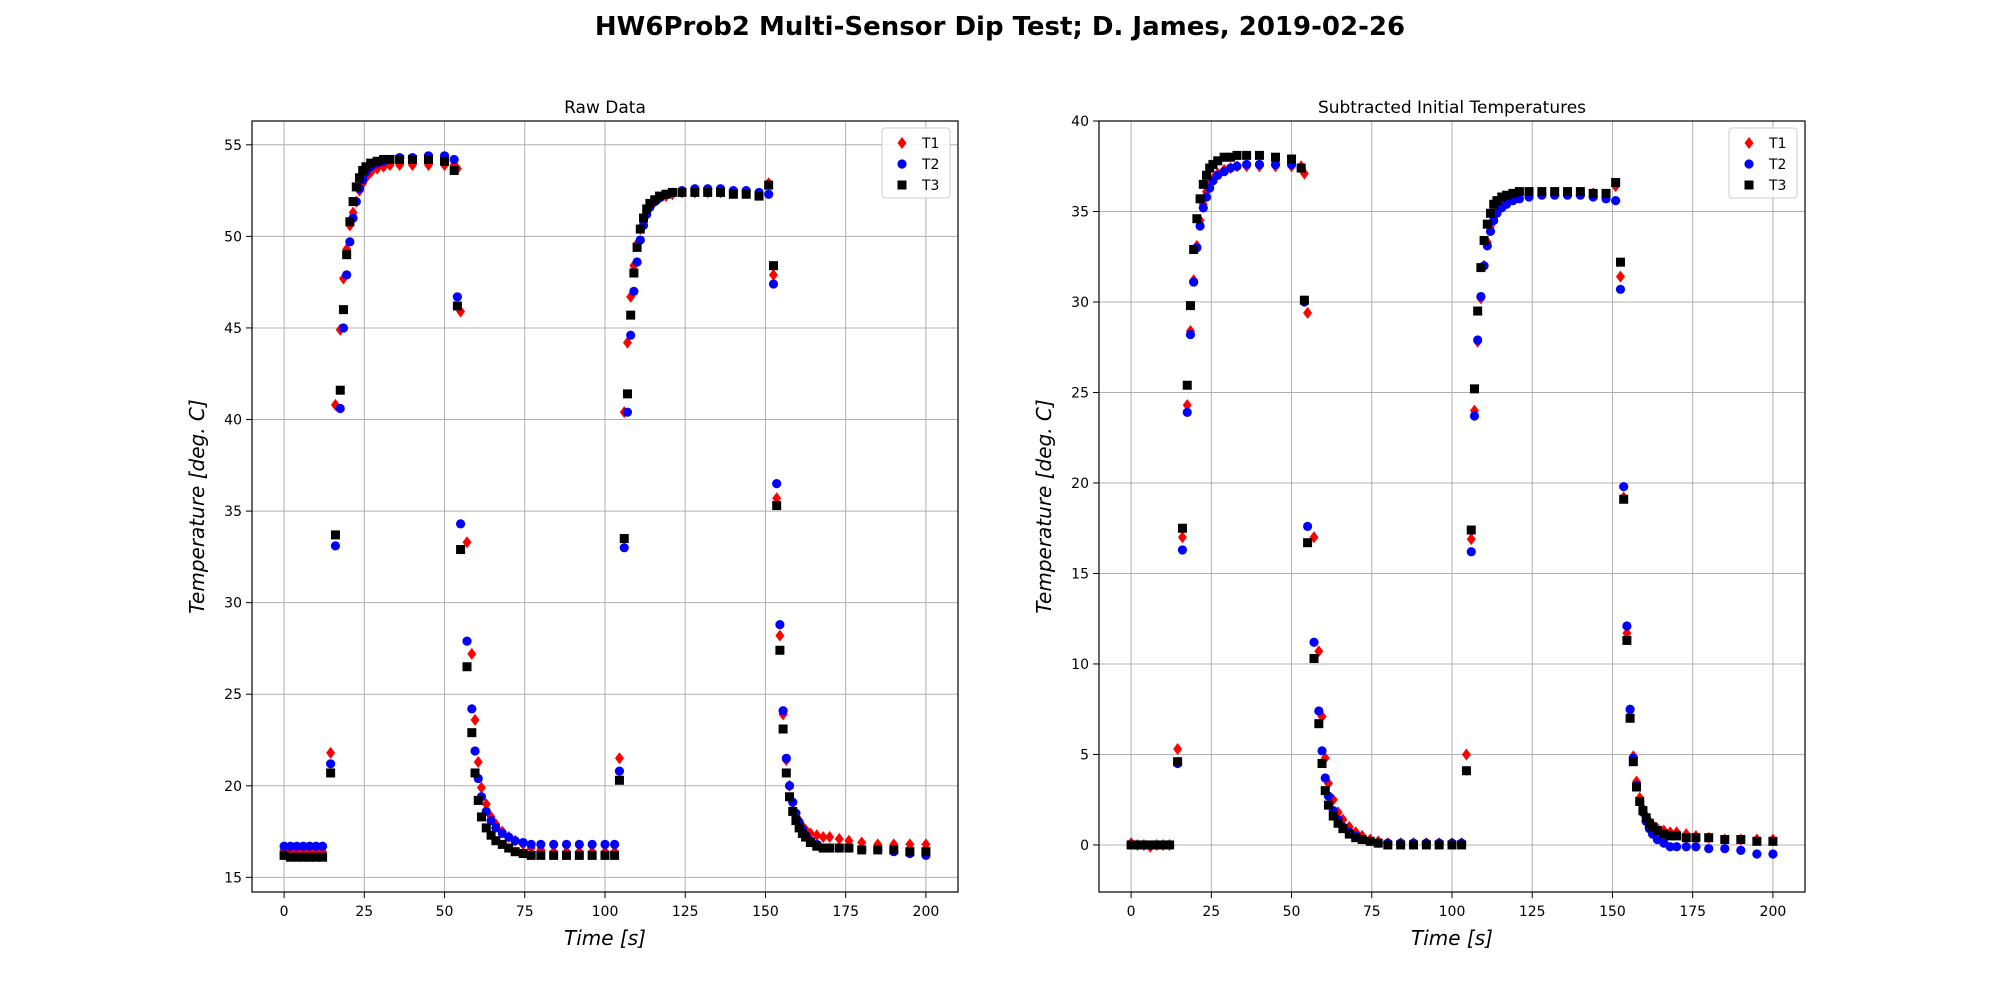  Describe the element at coordinates (1749, 143) in the screenshot. I see `legend-marker-t1` at that location.